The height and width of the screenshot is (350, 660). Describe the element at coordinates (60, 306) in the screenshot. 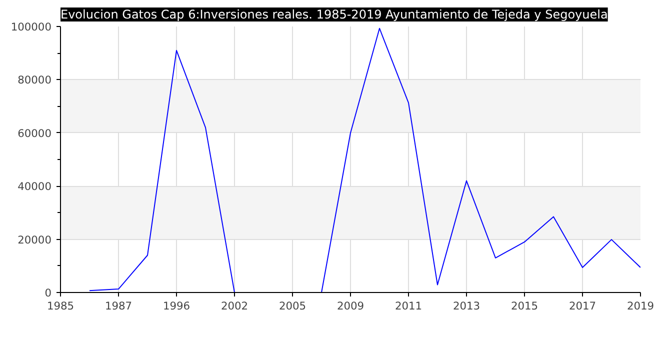

I see `x-tick-label: 1985` at that location.